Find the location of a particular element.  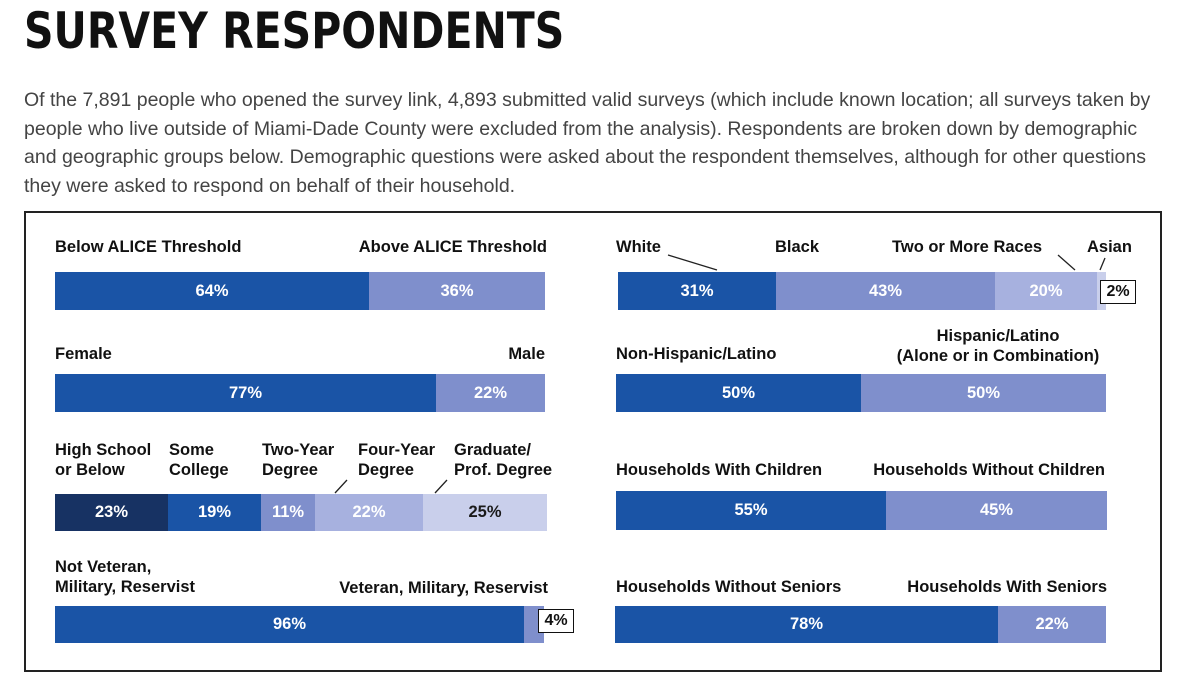

label-white: White is located at coordinates (638, 247).